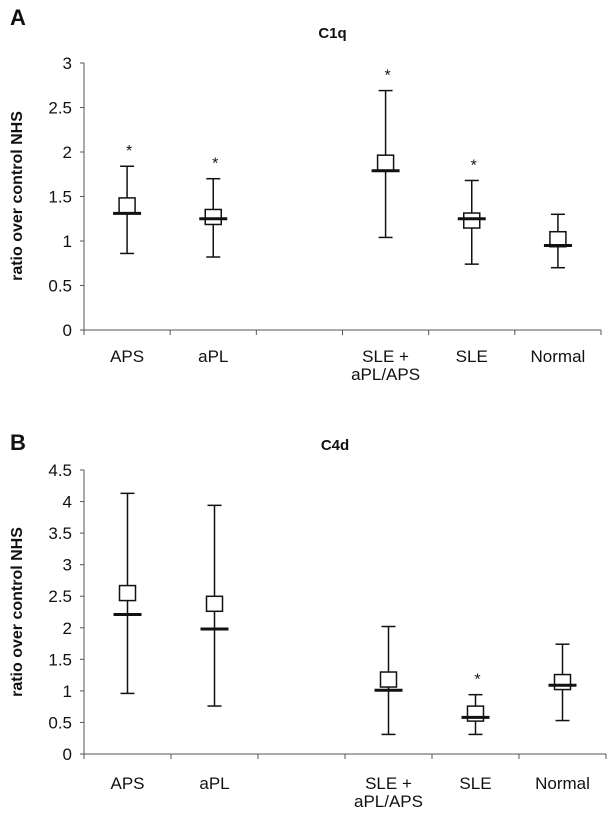  I want to click on y-tick-label: 4.5, so click(60, 470).